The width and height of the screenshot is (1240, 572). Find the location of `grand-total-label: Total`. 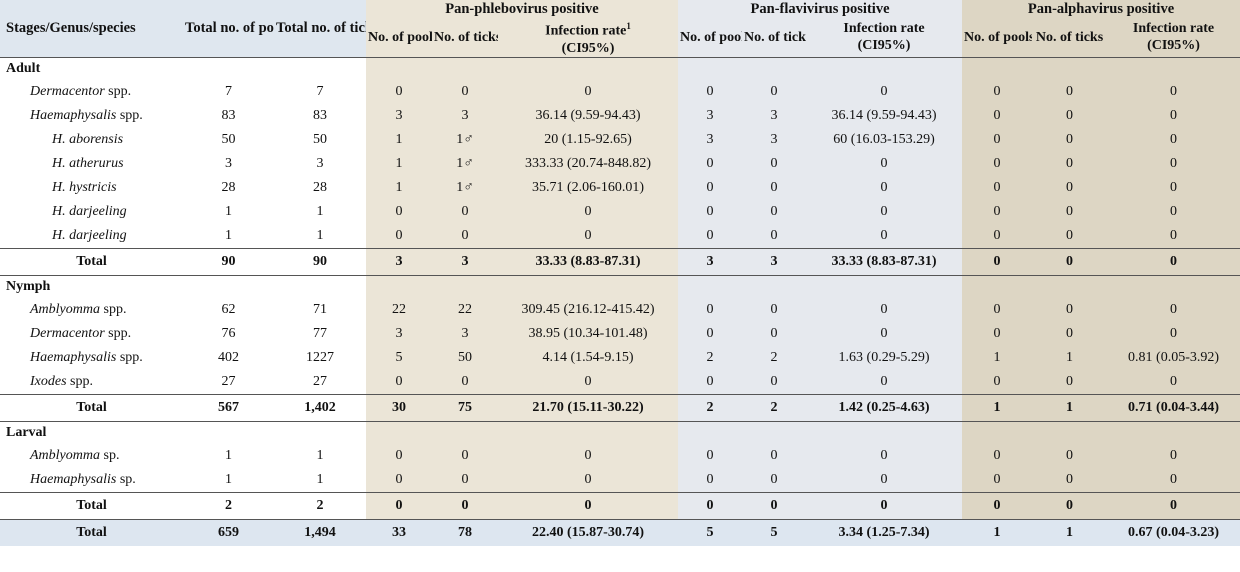

grand-total-label: Total is located at coordinates (91, 532).